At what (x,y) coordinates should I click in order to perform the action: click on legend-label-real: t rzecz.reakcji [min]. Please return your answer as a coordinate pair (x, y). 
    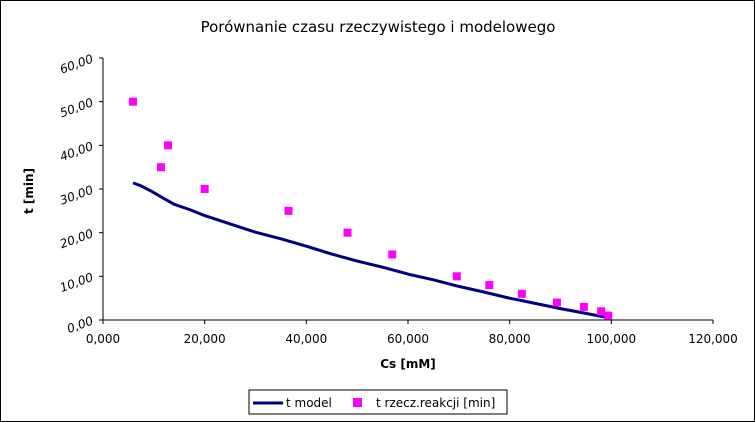
    Looking at the image, I should click on (435, 403).